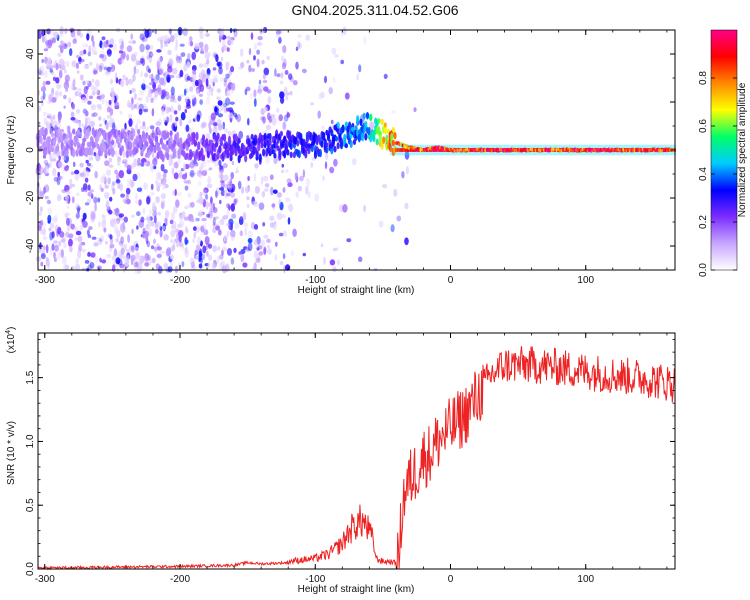 Image resolution: width=750 pixels, height=600 pixels. I want to click on spectrogram-tone-core, so click(435, 150).